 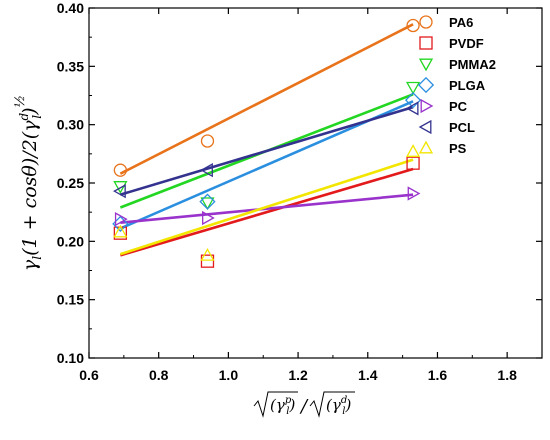 I want to click on x-tick-label: 1.6, so click(x=438, y=375).